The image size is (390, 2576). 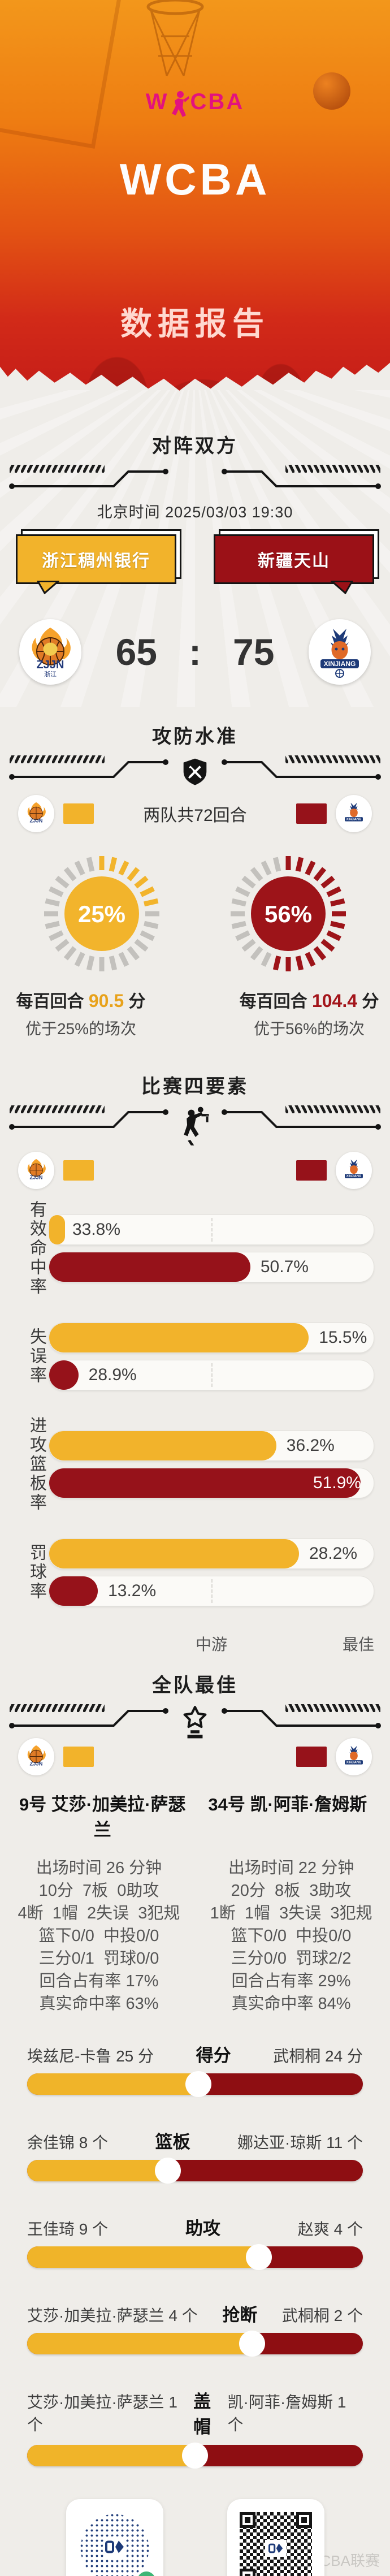 I want to click on duel-category: 得分, so click(x=213, y=2055).